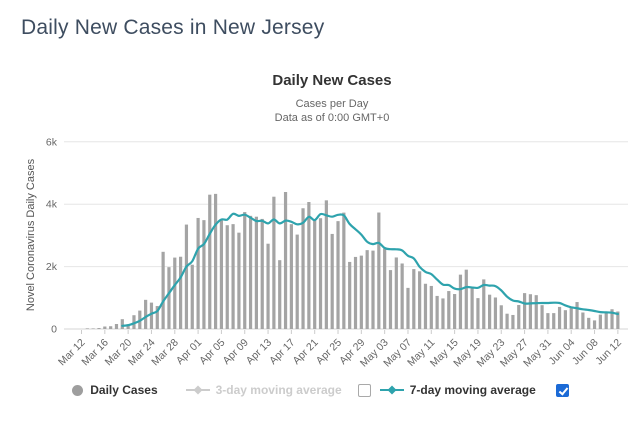  What do you see at coordinates (457, 390) in the screenshot?
I see `legend-item-7day-ma: 7-day moving average` at bounding box center [457, 390].